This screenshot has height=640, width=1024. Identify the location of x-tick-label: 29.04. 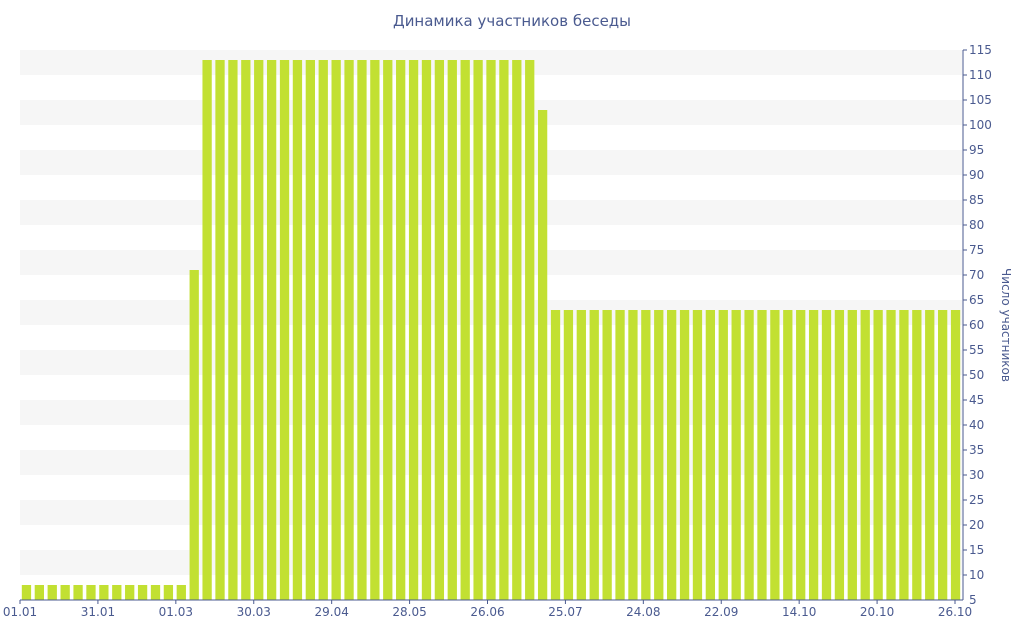
(331, 612).